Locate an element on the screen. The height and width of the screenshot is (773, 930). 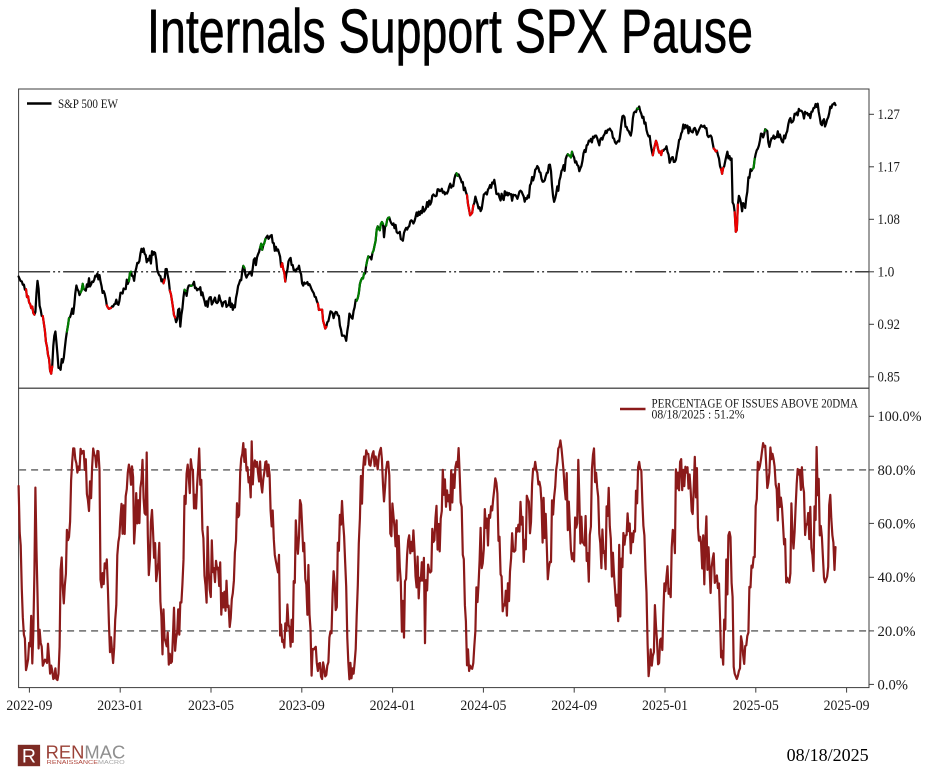
svg-text: 2023-09 is located at coordinates (302, 706).